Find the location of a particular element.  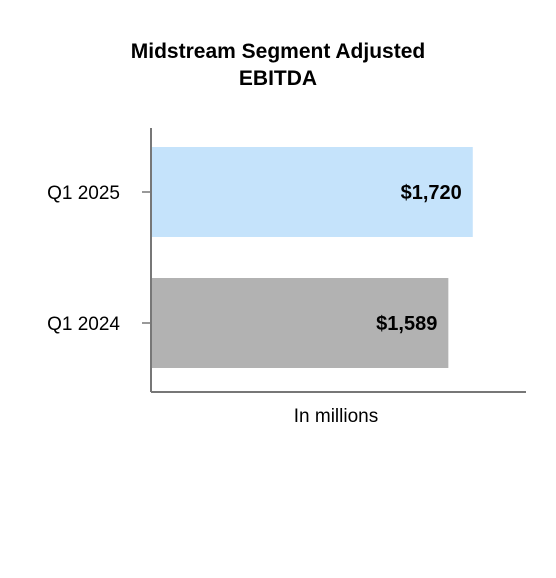

chart-title-line-2: EBITDA is located at coordinates (278, 78).